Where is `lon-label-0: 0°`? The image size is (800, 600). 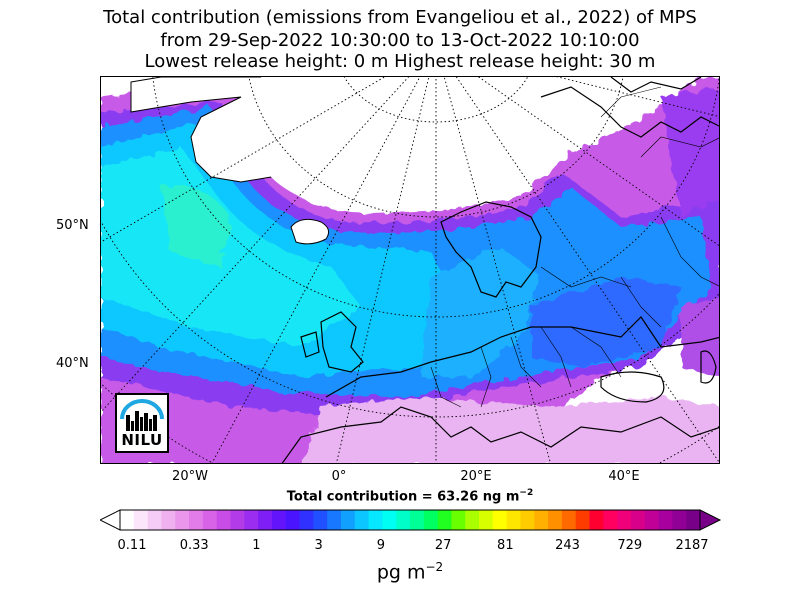
lon-label-0: 0° is located at coordinates (339, 476).